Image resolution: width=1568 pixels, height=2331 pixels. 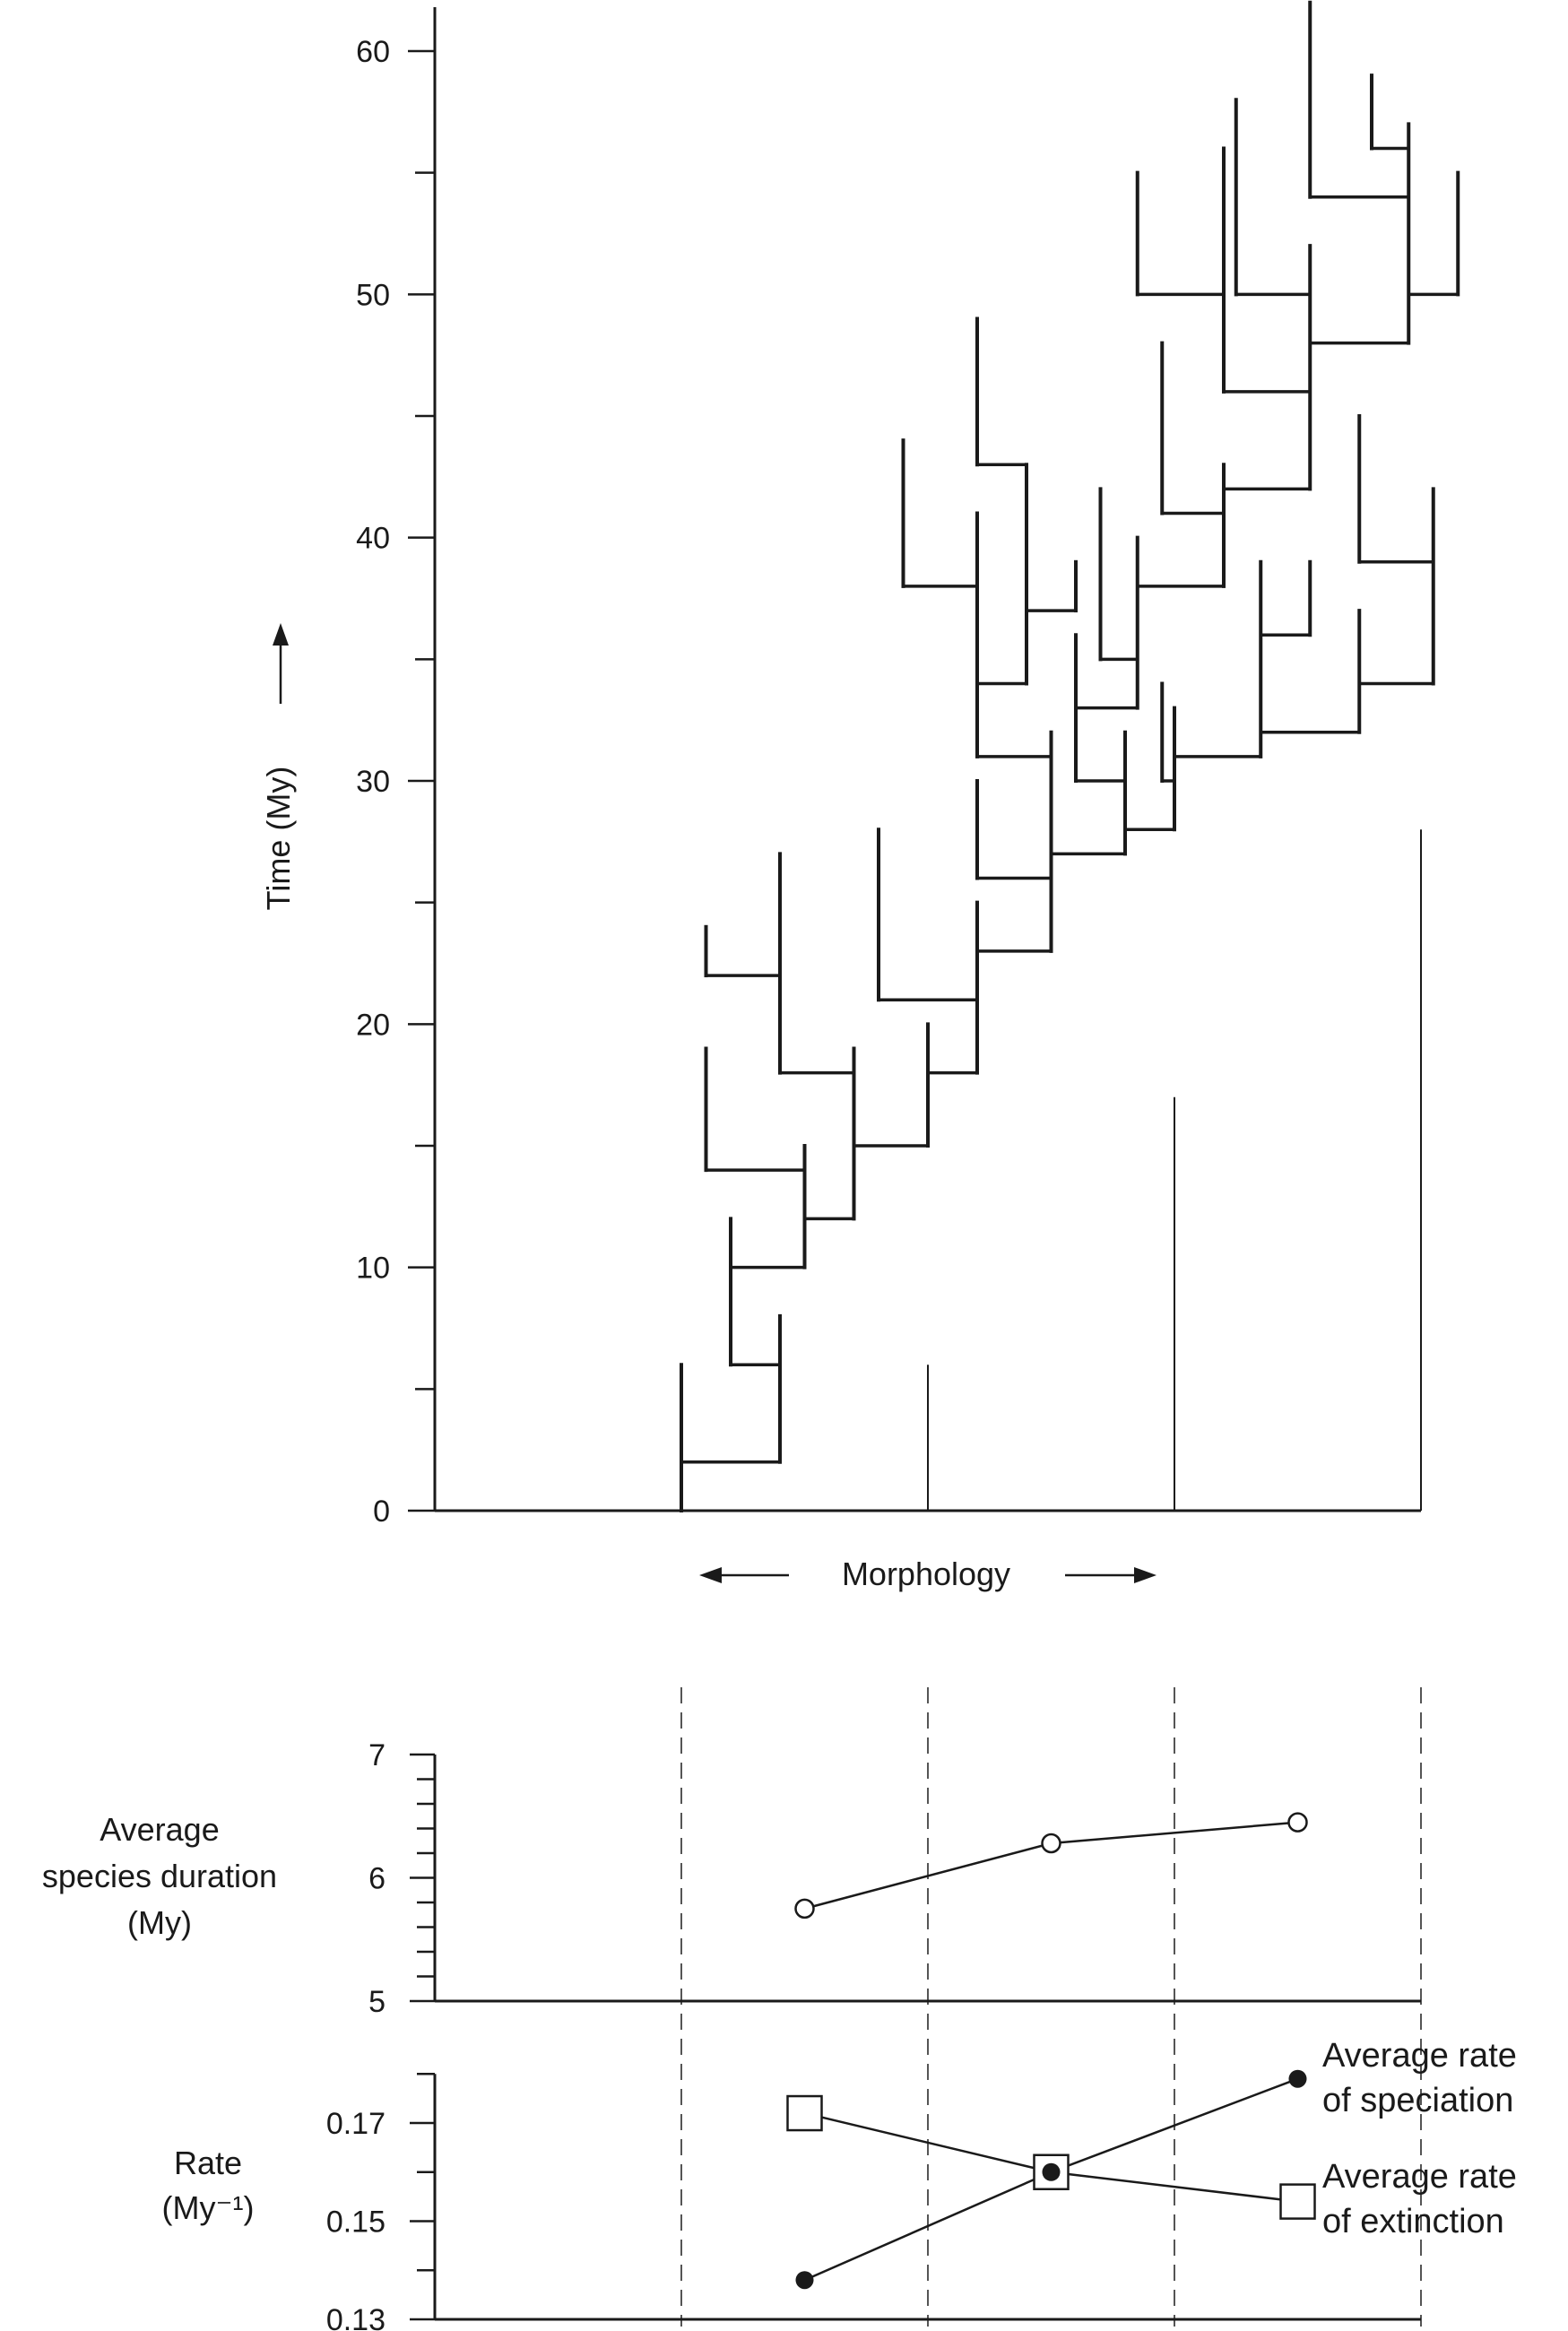 What do you see at coordinates (278, 839) in the screenshot?
I see `y-axis-title: Time (My)` at bounding box center [278, 839].